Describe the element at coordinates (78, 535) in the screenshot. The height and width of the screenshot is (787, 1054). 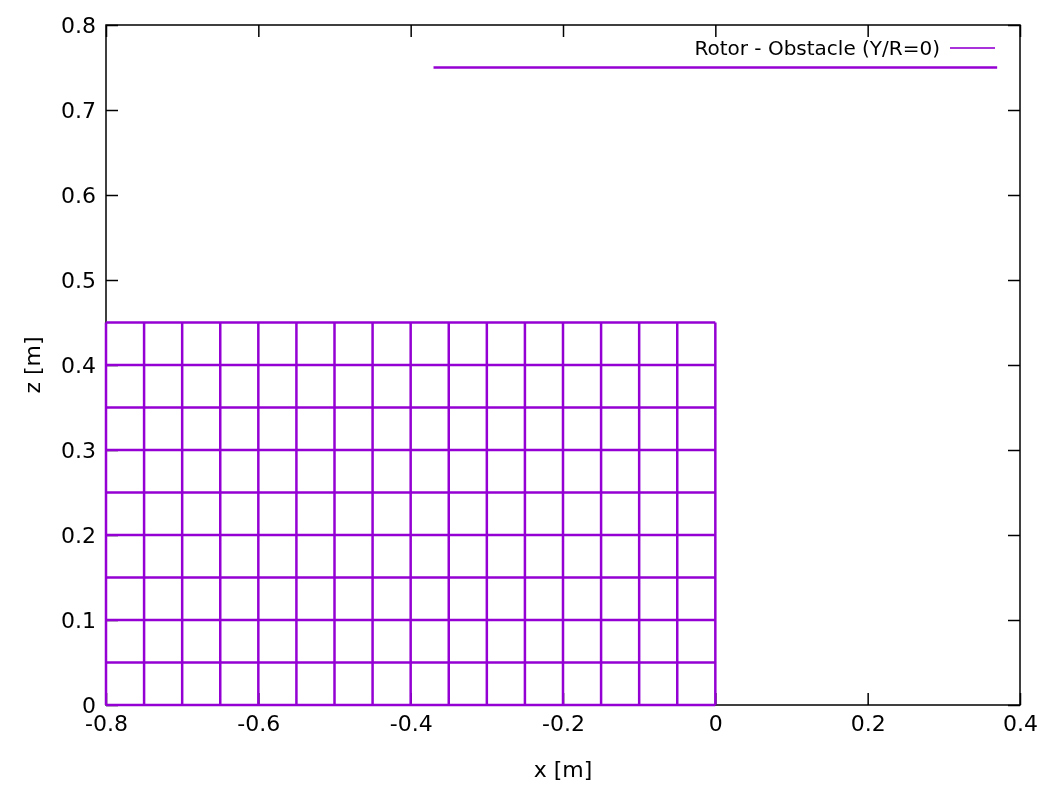
I see `y-tick-label: 0.2` at that location.